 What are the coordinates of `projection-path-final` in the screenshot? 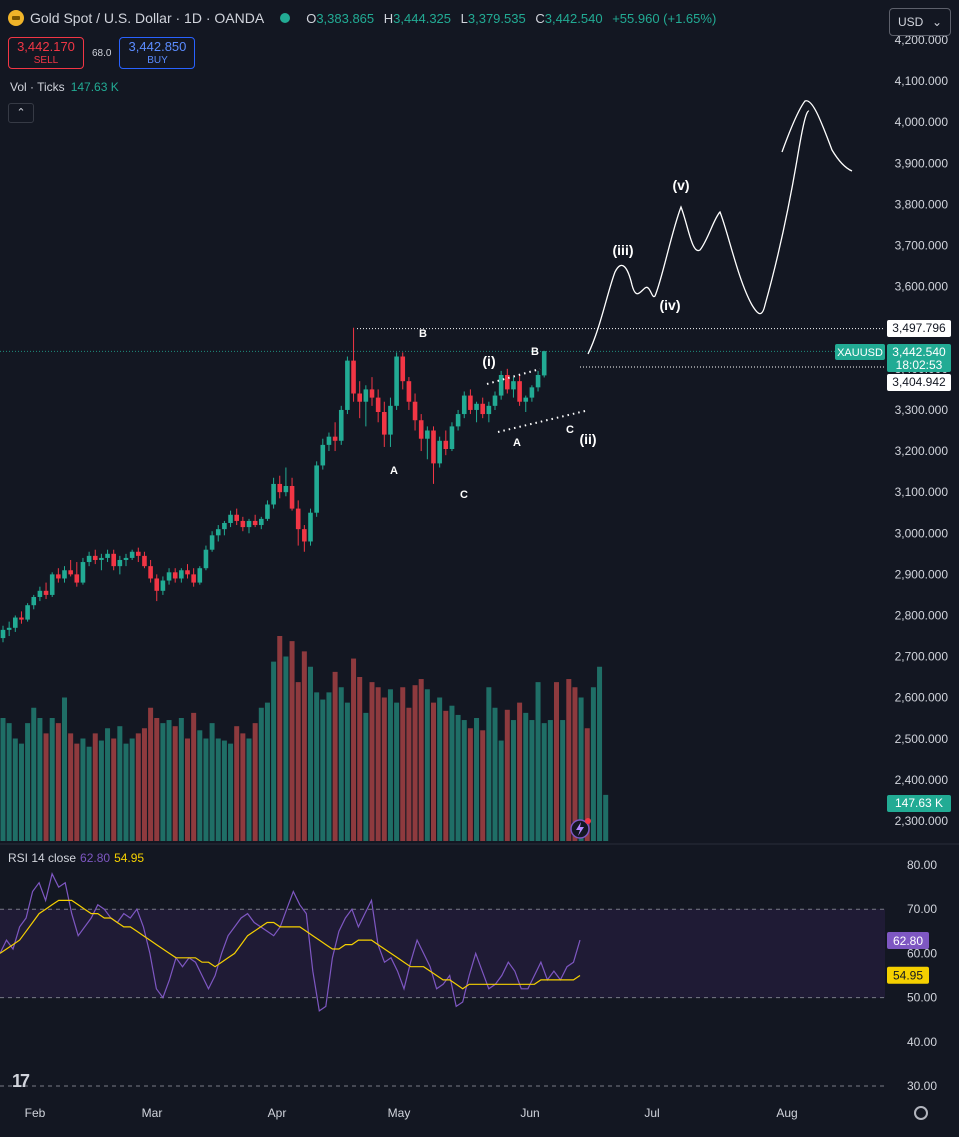 It's located at (817, 136).